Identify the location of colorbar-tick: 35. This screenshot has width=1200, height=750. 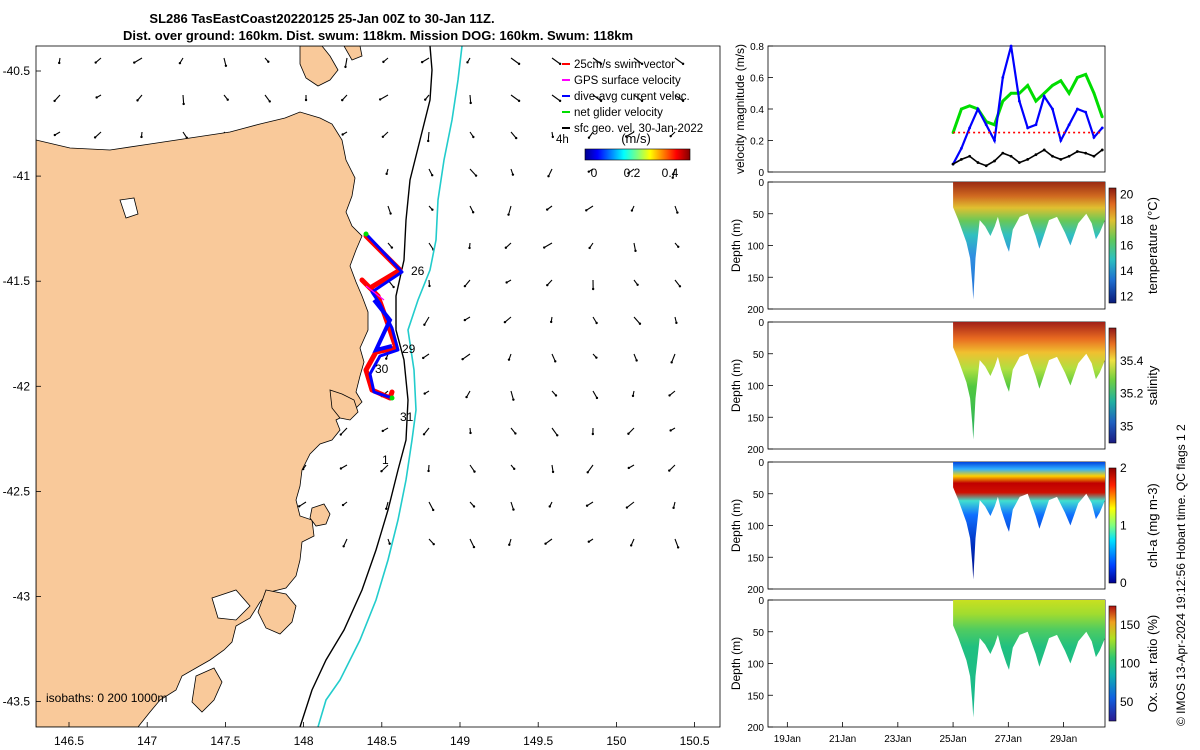
(1127, 427).